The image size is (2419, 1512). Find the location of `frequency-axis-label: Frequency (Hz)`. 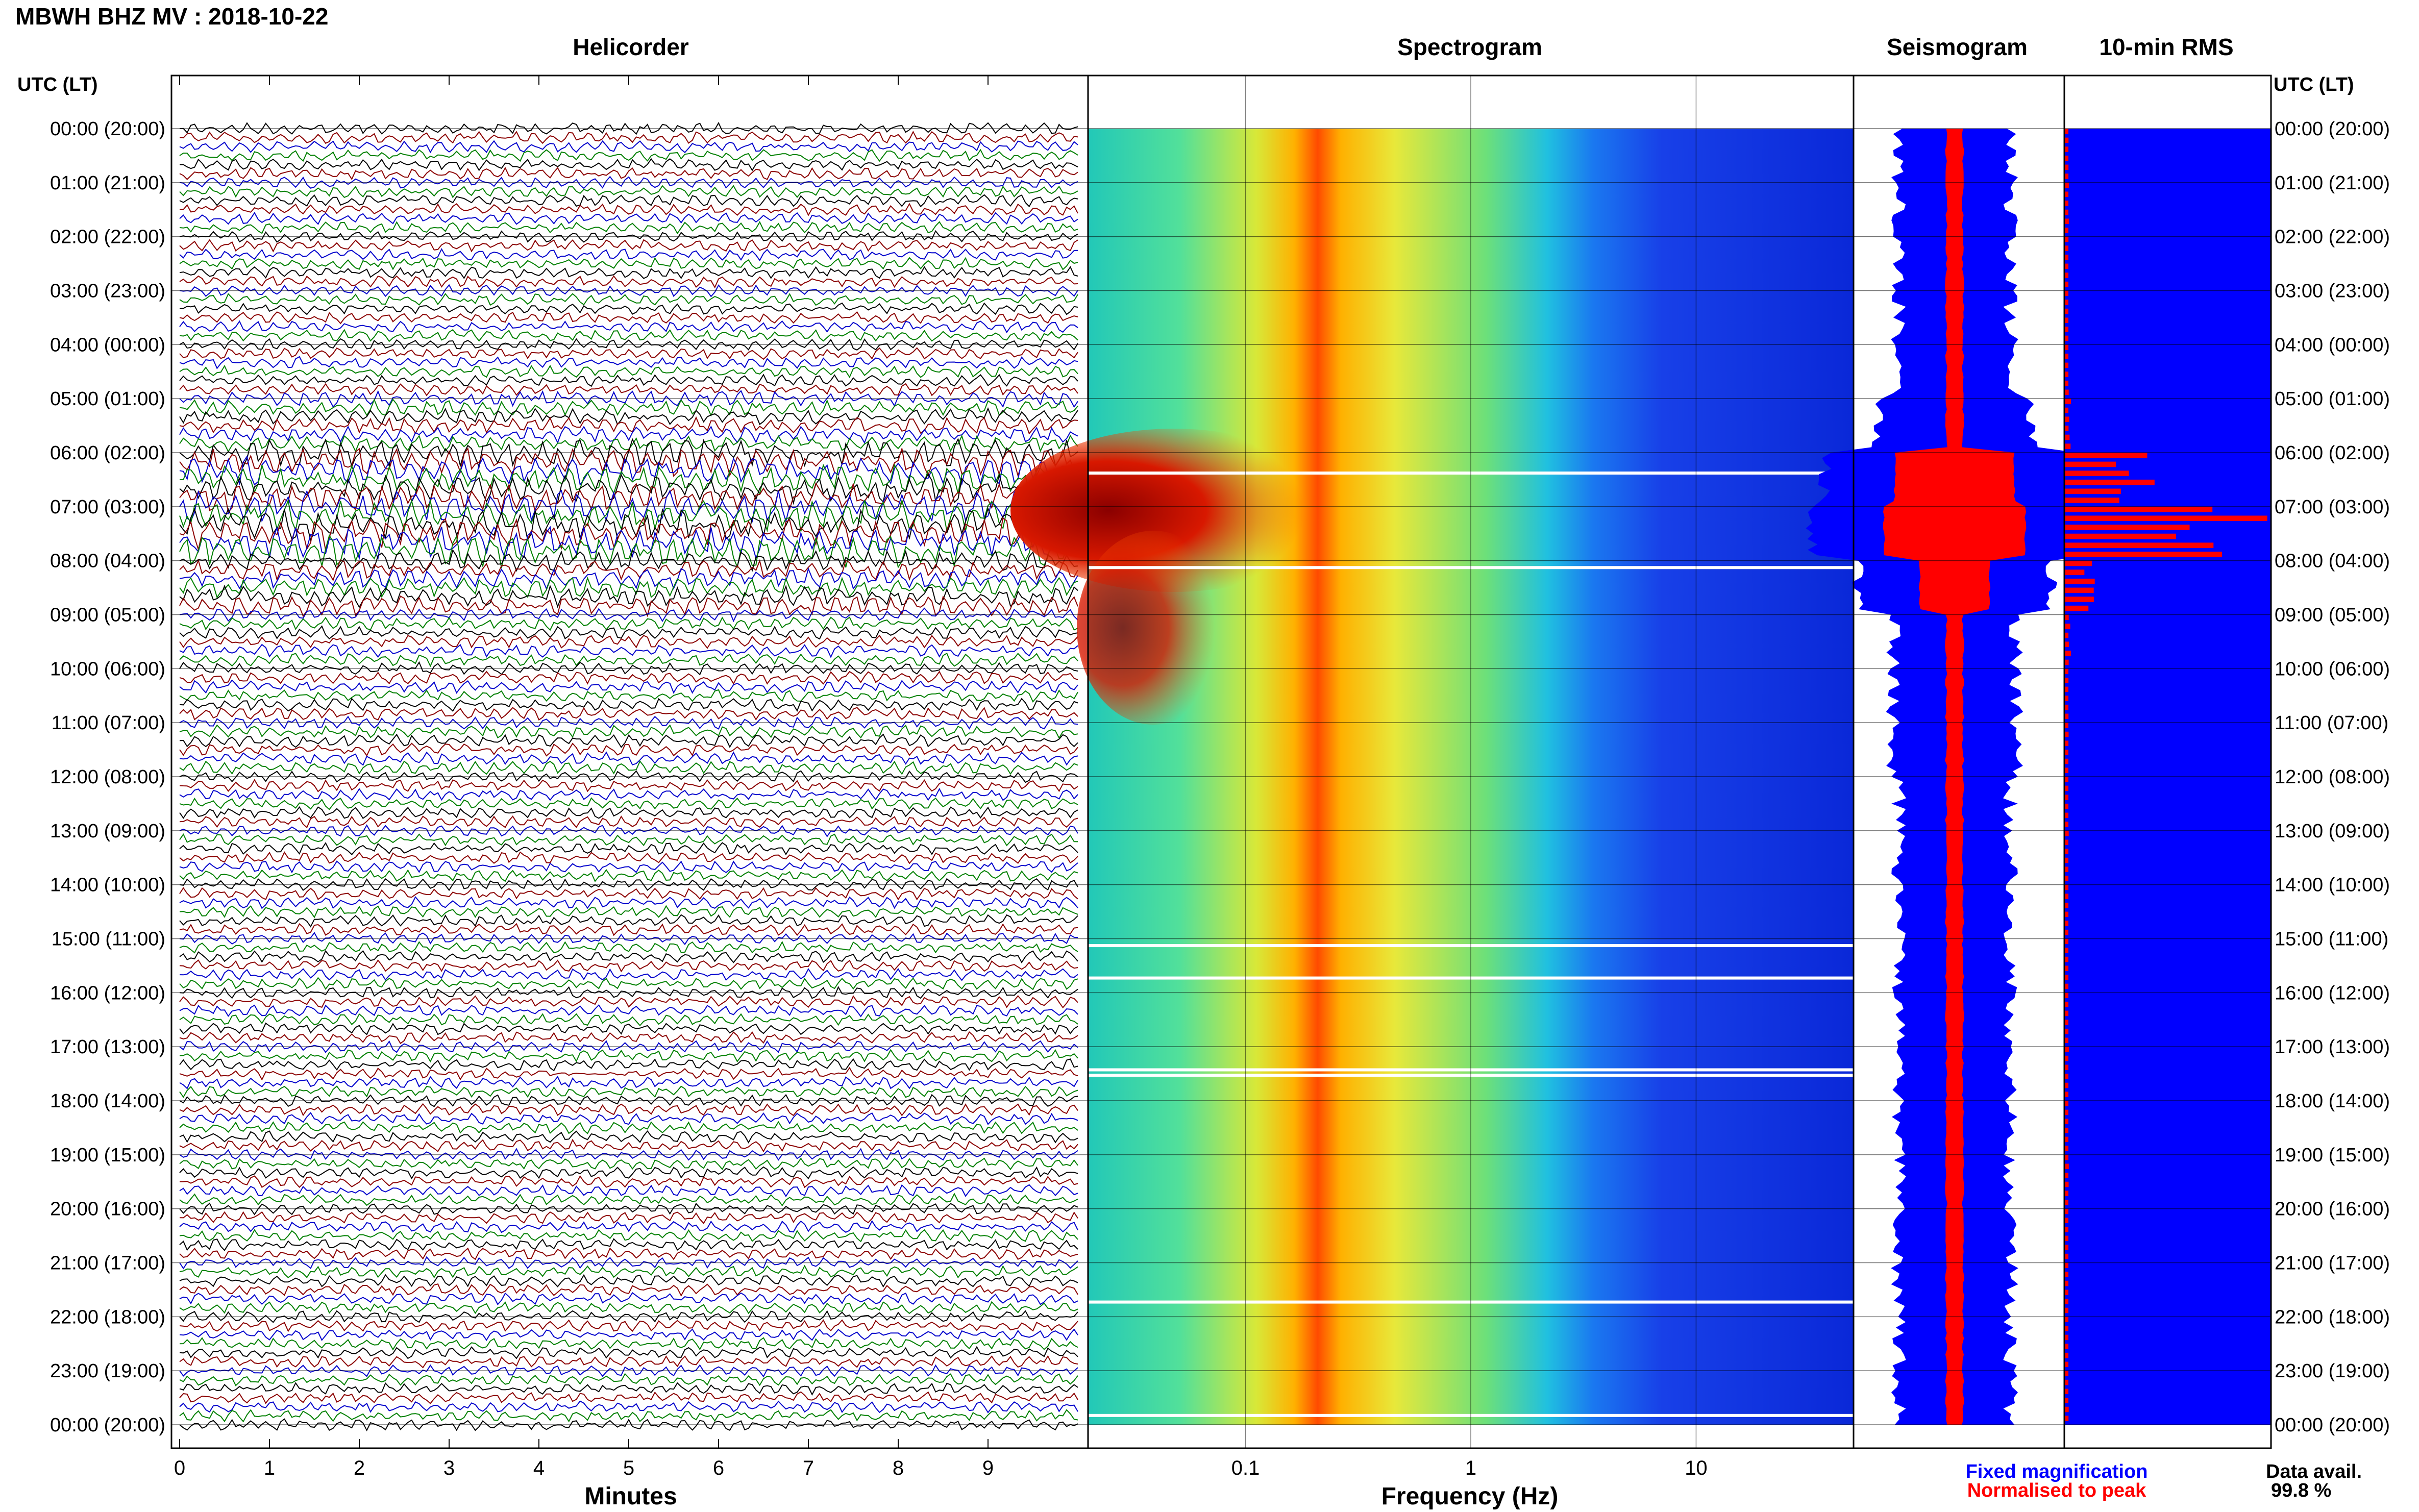

frequency-axis-label: Frequency (Hz) is located at coordinates (1470, 1496).